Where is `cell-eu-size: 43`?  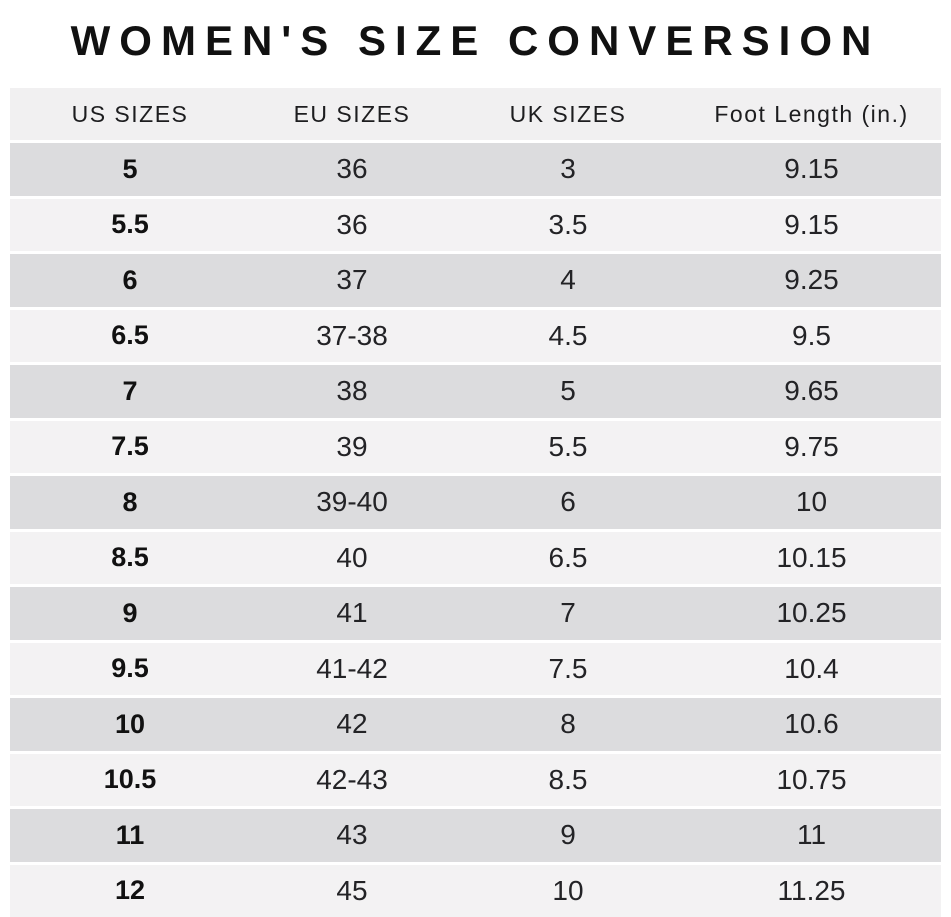 cell-eu-size: 43 is located at coordinates (352, 835).